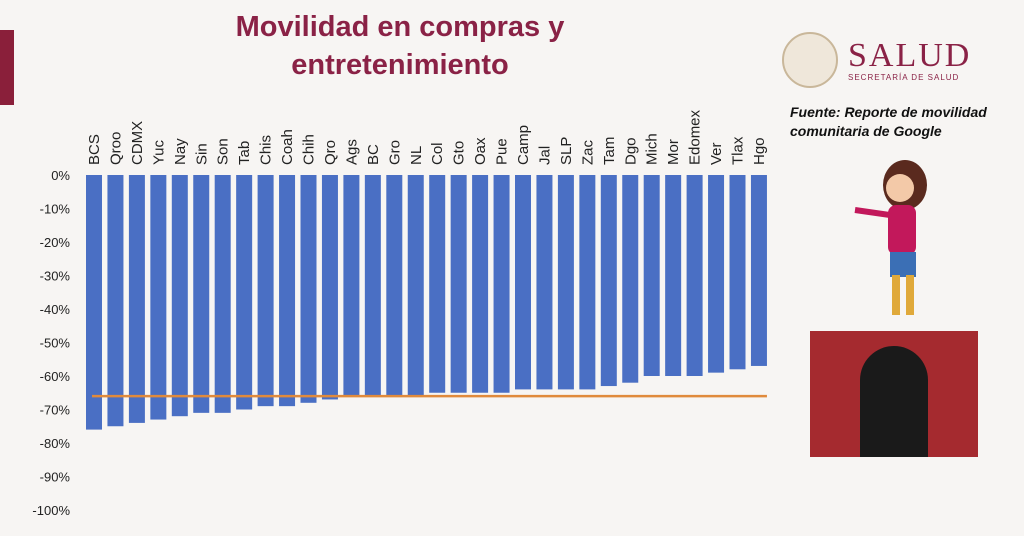  I want to click on bar-Sin, so click(201, 294).